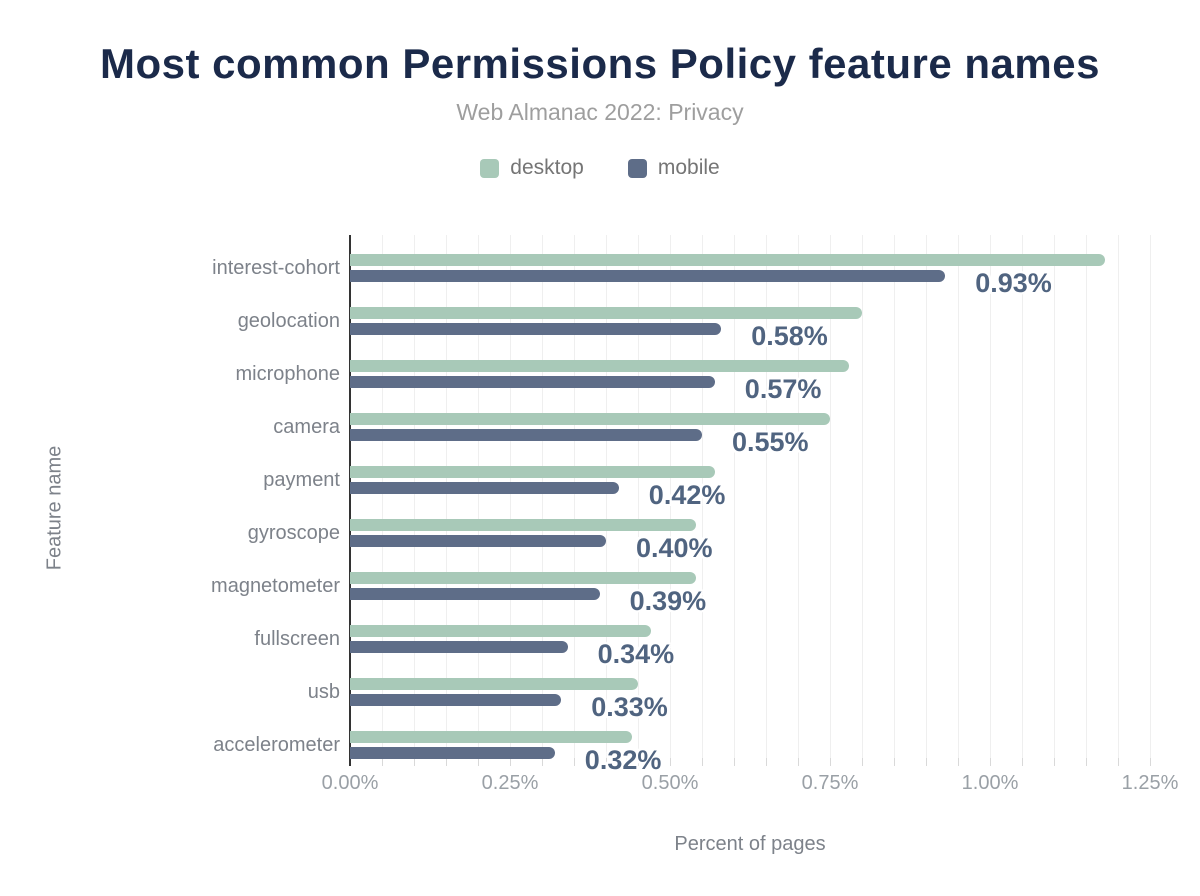 The image size is (1200, 896). I want to click on category-label: magnetometer, so click(275, 586).